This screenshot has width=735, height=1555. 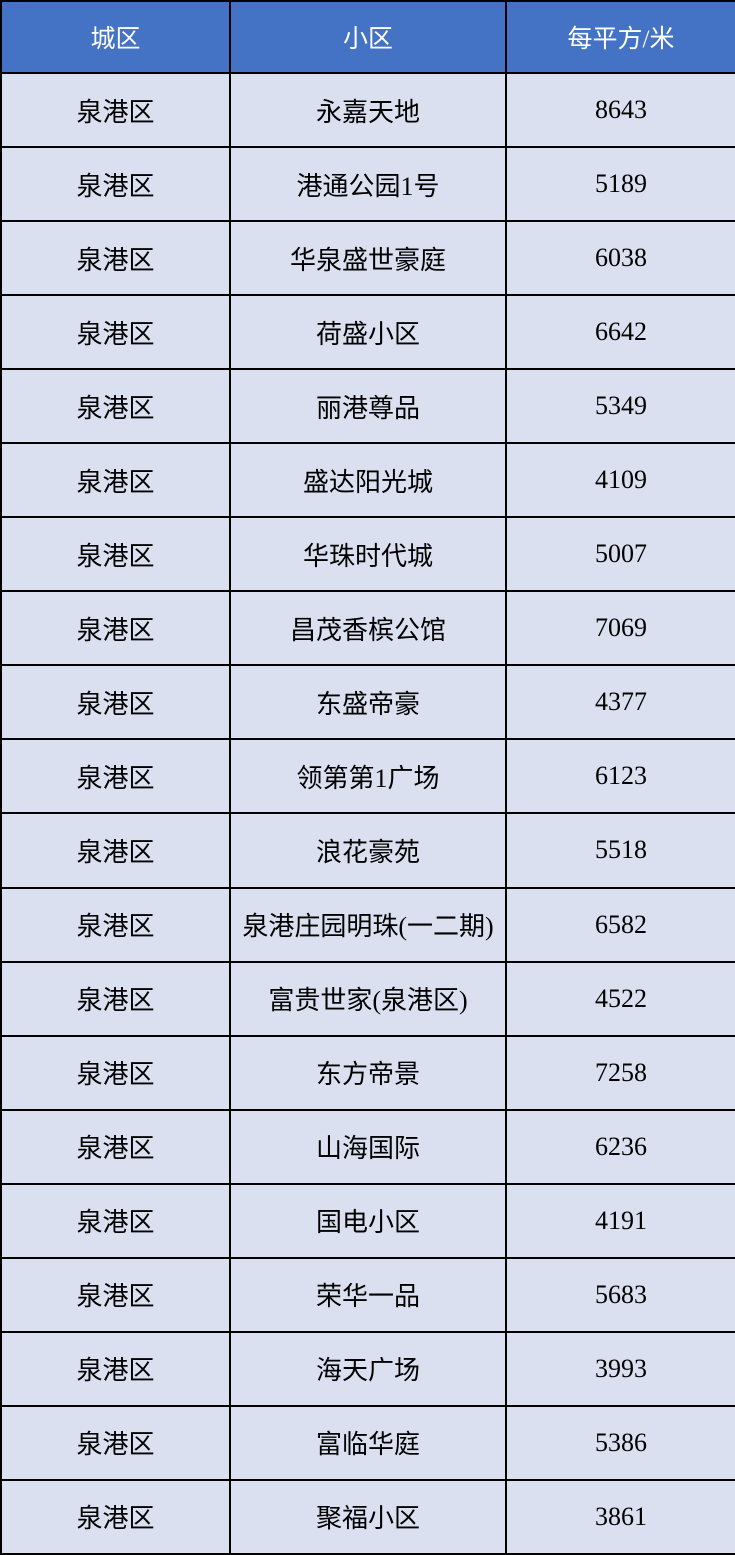 I want to click on table-row: 泉港区 丽港尊品 5349, so click(x=367, y=406).